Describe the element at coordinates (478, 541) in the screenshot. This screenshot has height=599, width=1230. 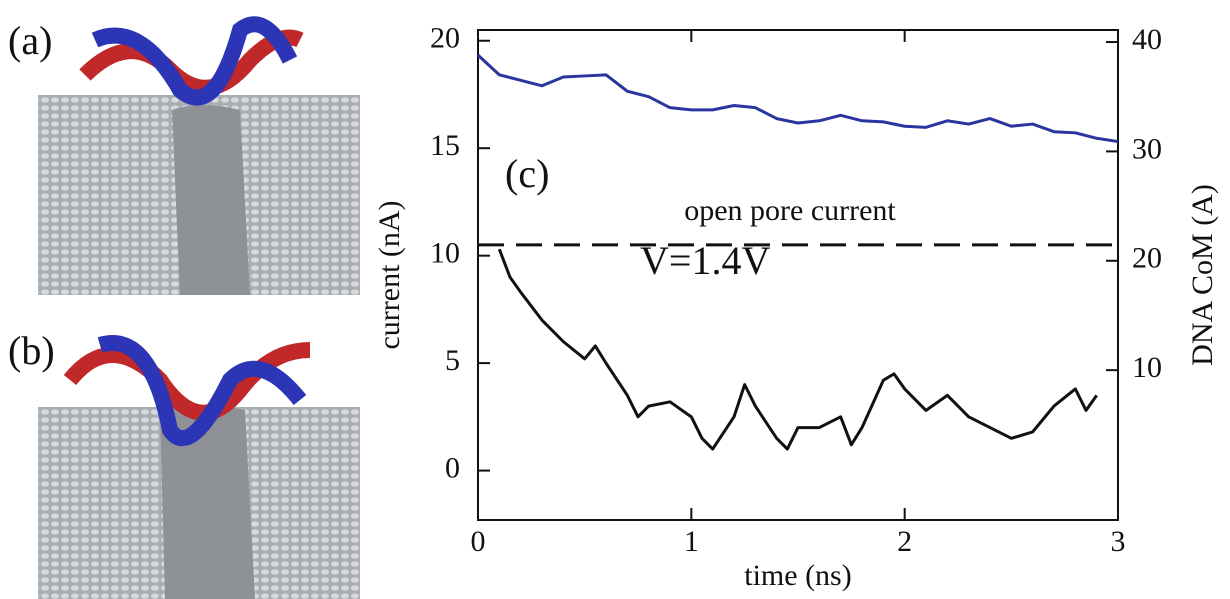
I see `x-tick-label: 0` at that location.